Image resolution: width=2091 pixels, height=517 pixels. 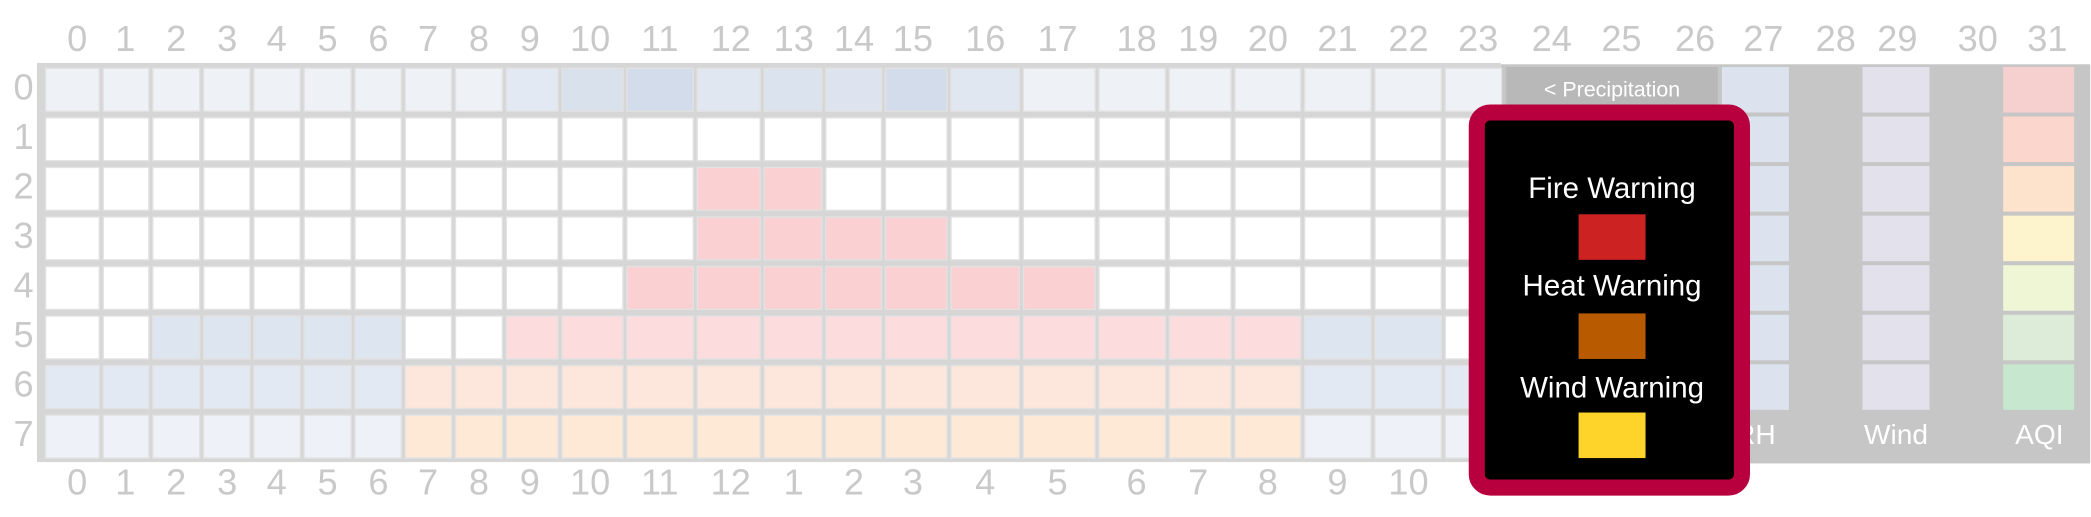 I want to click on column-label: 2, so click(x=176, y=38).